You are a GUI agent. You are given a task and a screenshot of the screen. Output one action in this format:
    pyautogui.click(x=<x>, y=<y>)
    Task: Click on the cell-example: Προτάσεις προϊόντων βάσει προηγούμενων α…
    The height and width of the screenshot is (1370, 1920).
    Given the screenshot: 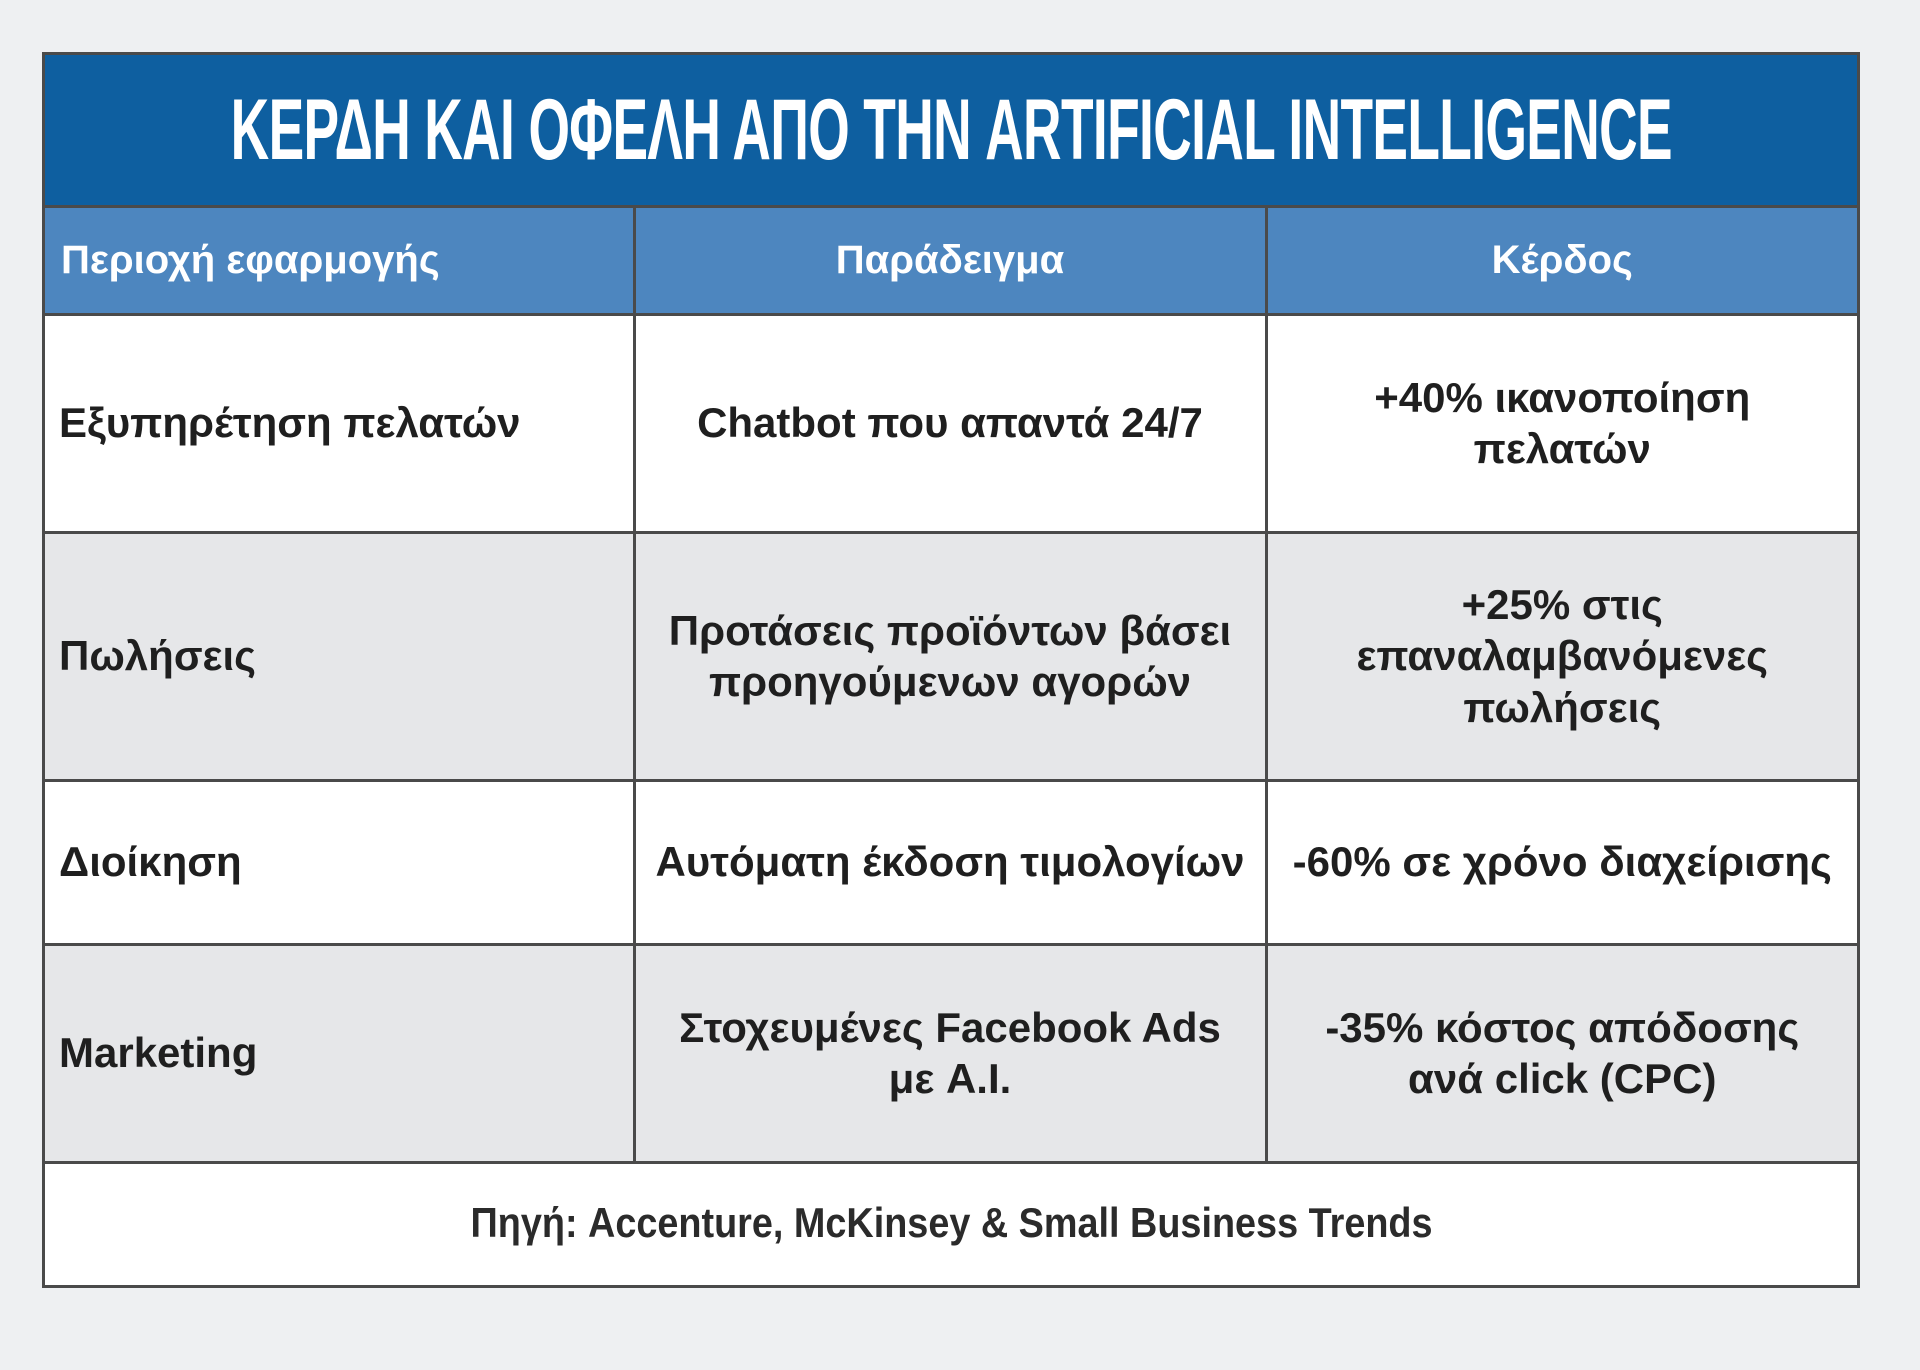 What is the action you would take?
    pyautogui.click(x=950, y=656)
    